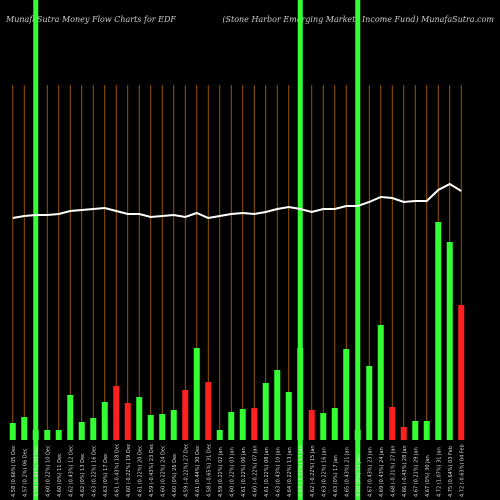  Describe the element at coordinates (140, 471) in the screenshot. I see `x-tick-label: 4.61 (0.22%) 20 Dec` at that location.